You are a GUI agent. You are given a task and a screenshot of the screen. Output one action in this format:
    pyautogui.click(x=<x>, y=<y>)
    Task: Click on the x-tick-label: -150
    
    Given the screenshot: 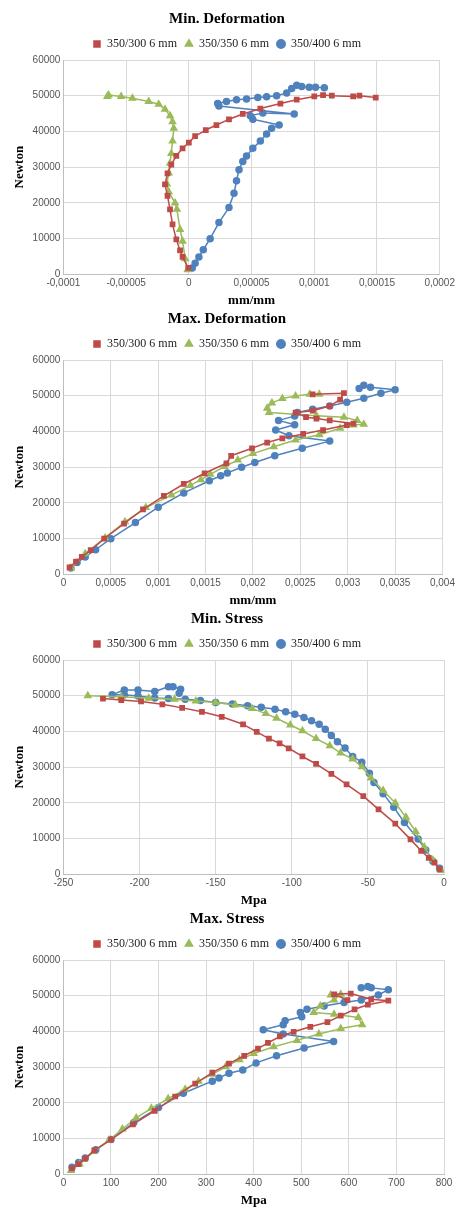 What is the action you would take?
    pyautogui.click(x=216, y=883)
    